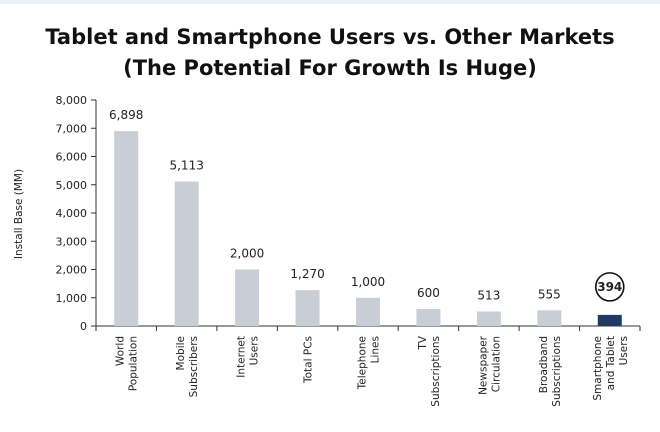 The image size is (660, 432). Describe the element at coordinates (598, 368) in the screenshot. I see `category-label-line: Smartphone` at that location.